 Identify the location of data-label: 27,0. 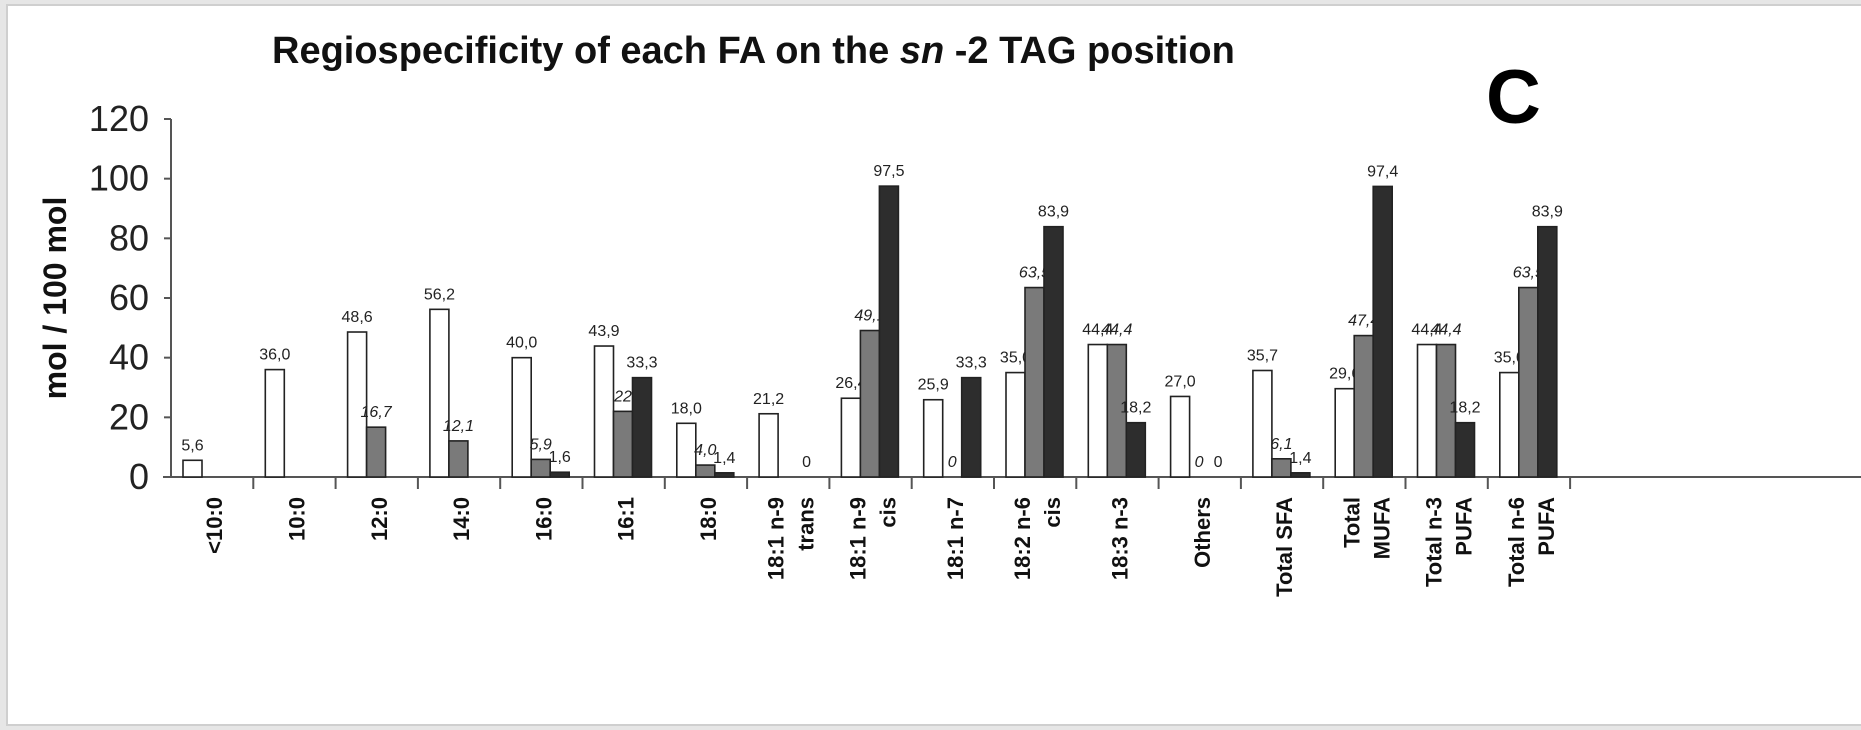
(1180, 381).